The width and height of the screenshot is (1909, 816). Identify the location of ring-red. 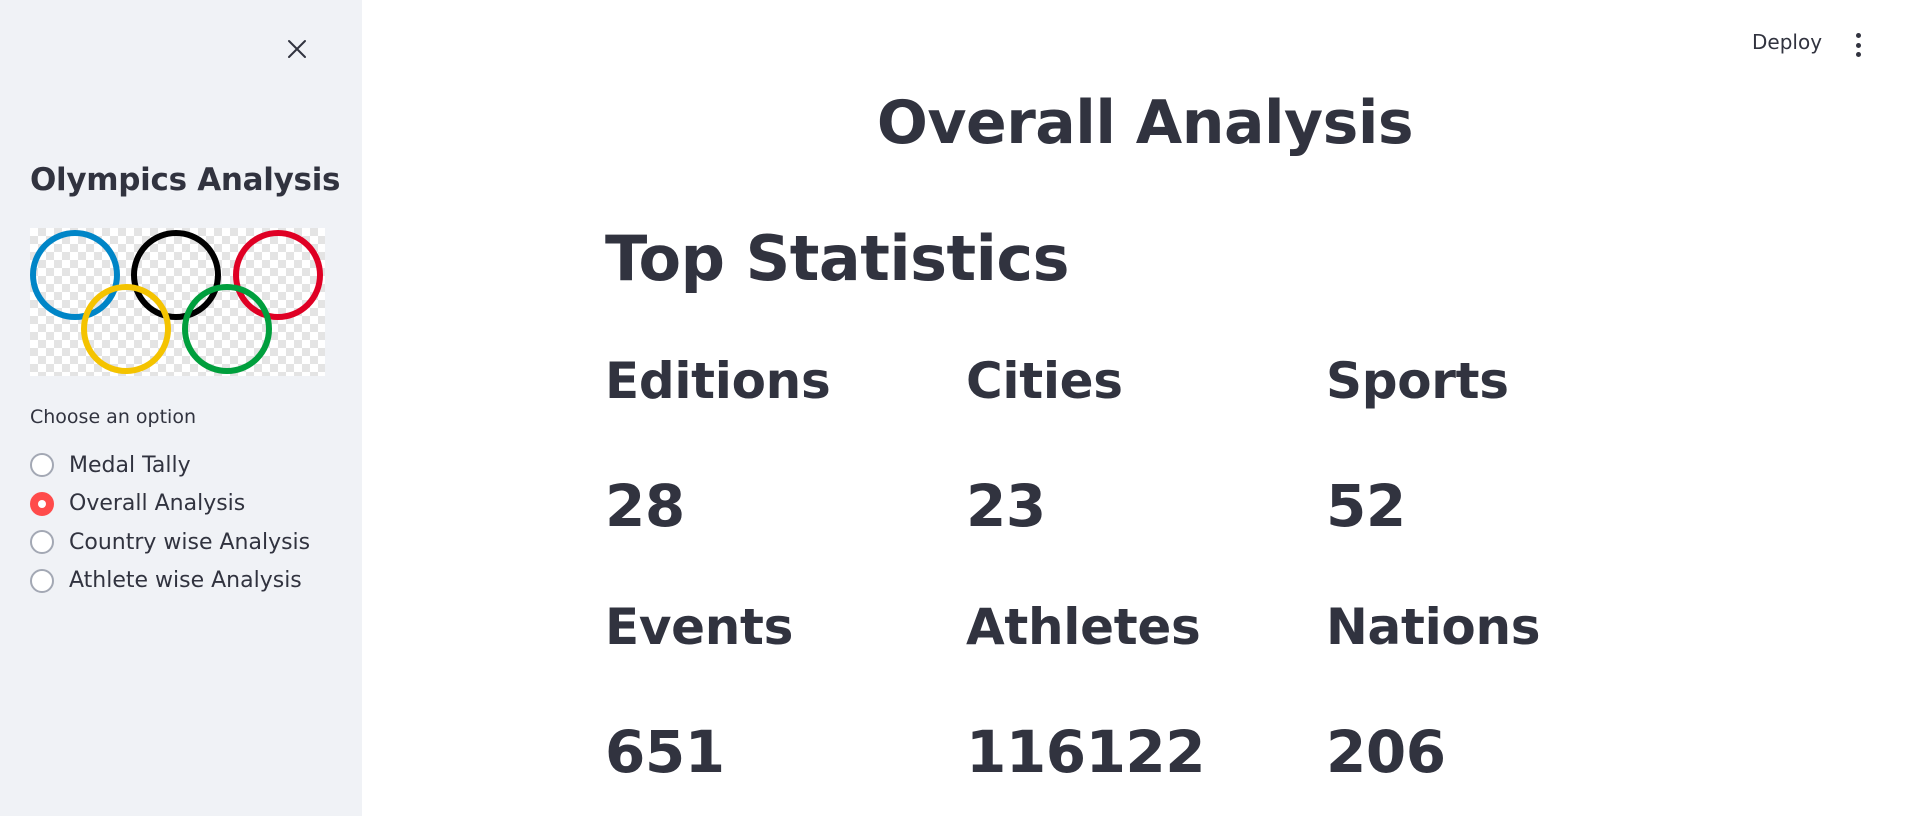
(278, 275).